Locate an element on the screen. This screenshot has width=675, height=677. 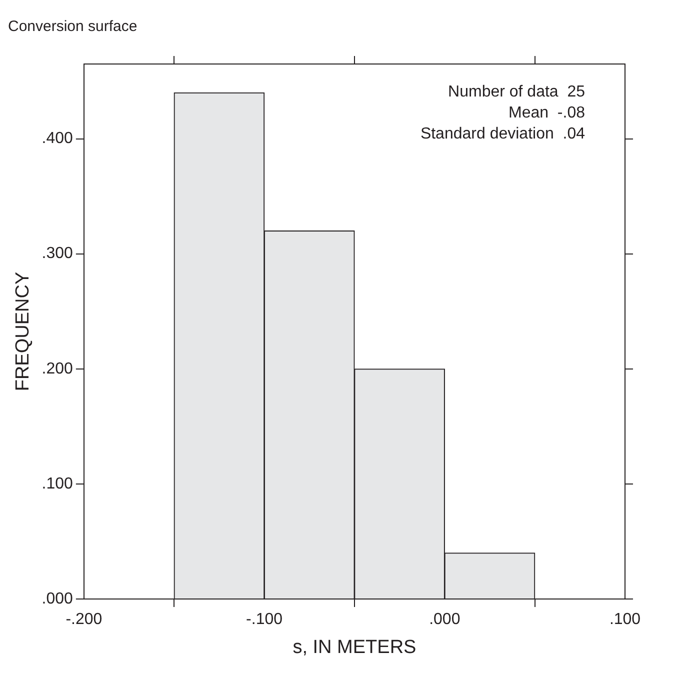
annotation: Standard deviation .04 is located at coordinates (503, 133).